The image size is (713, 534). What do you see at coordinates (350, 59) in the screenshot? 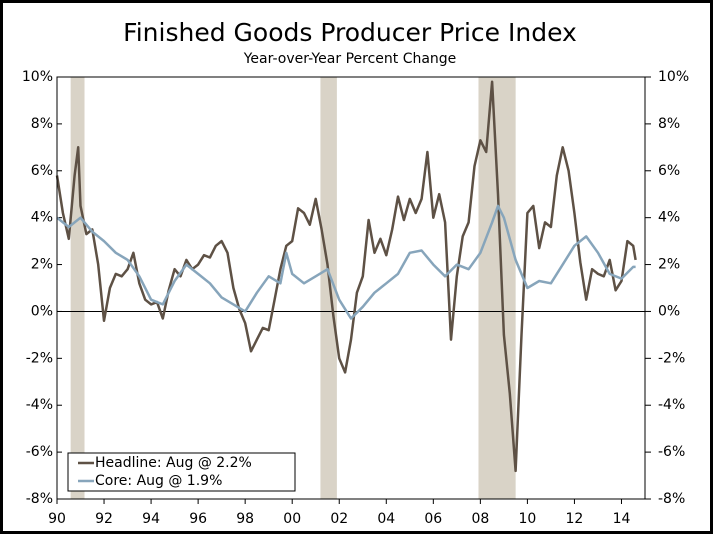
I see `chart-subtitle: Year-over-Year Percent Change` at bounding box center [350, 59].